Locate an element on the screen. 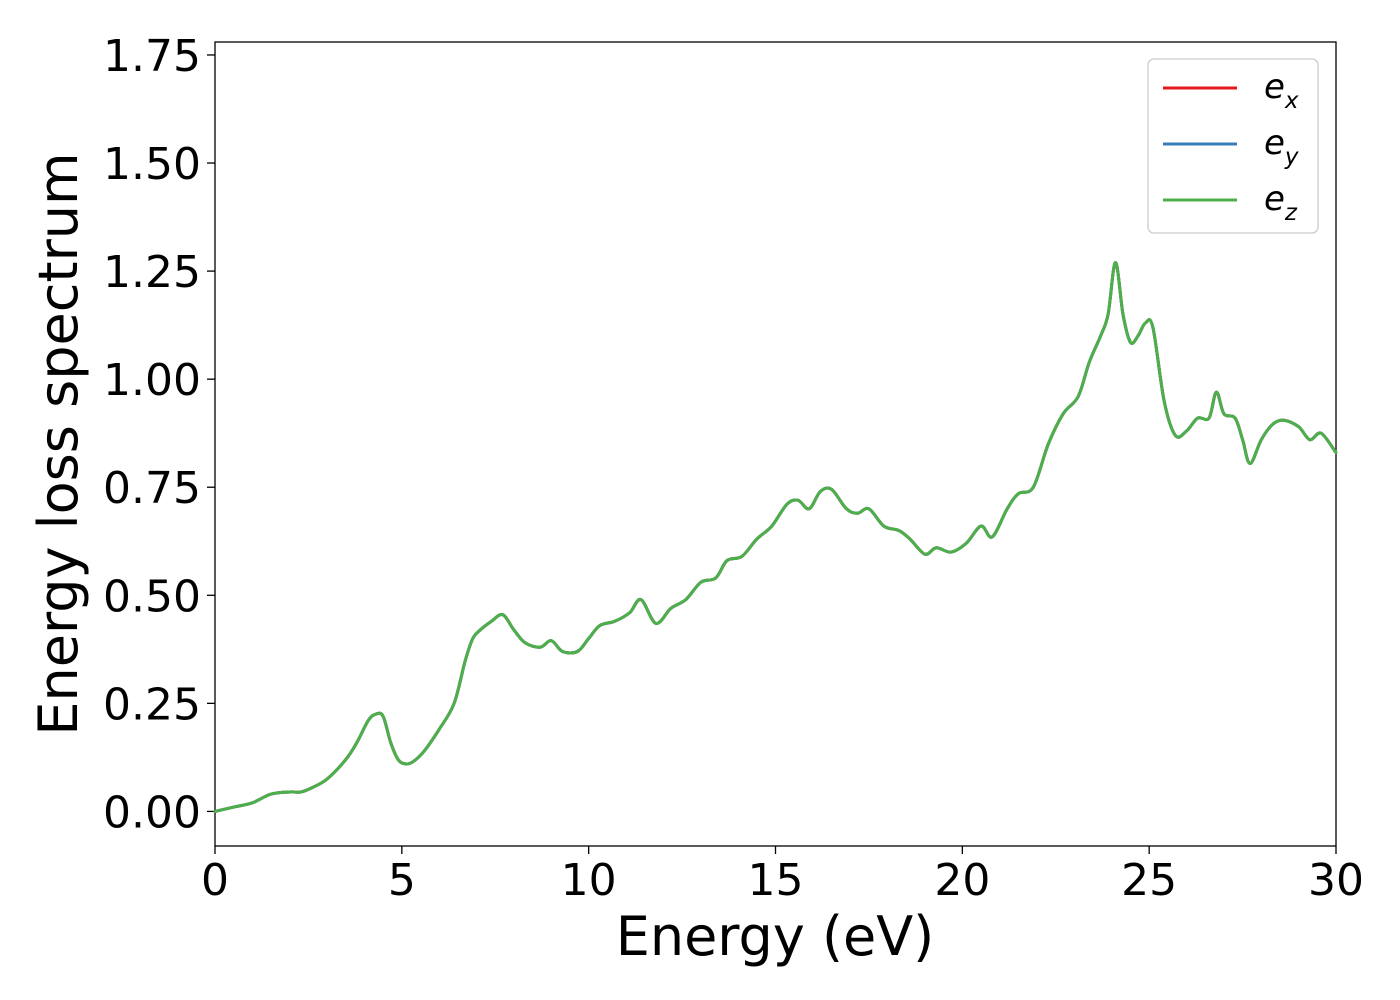 This screenshot has width=1400, height=1000. y-tick-label: 1.75 is located at coordinates (152, 56).